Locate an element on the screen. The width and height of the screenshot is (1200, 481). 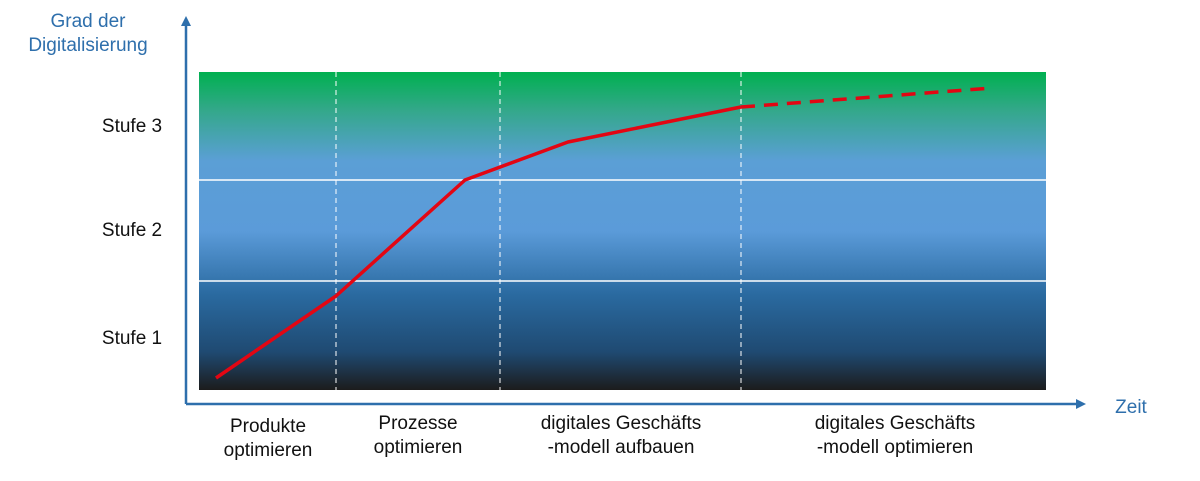
level-label-3: Stufe 3 is located at coordinates (132, 126).